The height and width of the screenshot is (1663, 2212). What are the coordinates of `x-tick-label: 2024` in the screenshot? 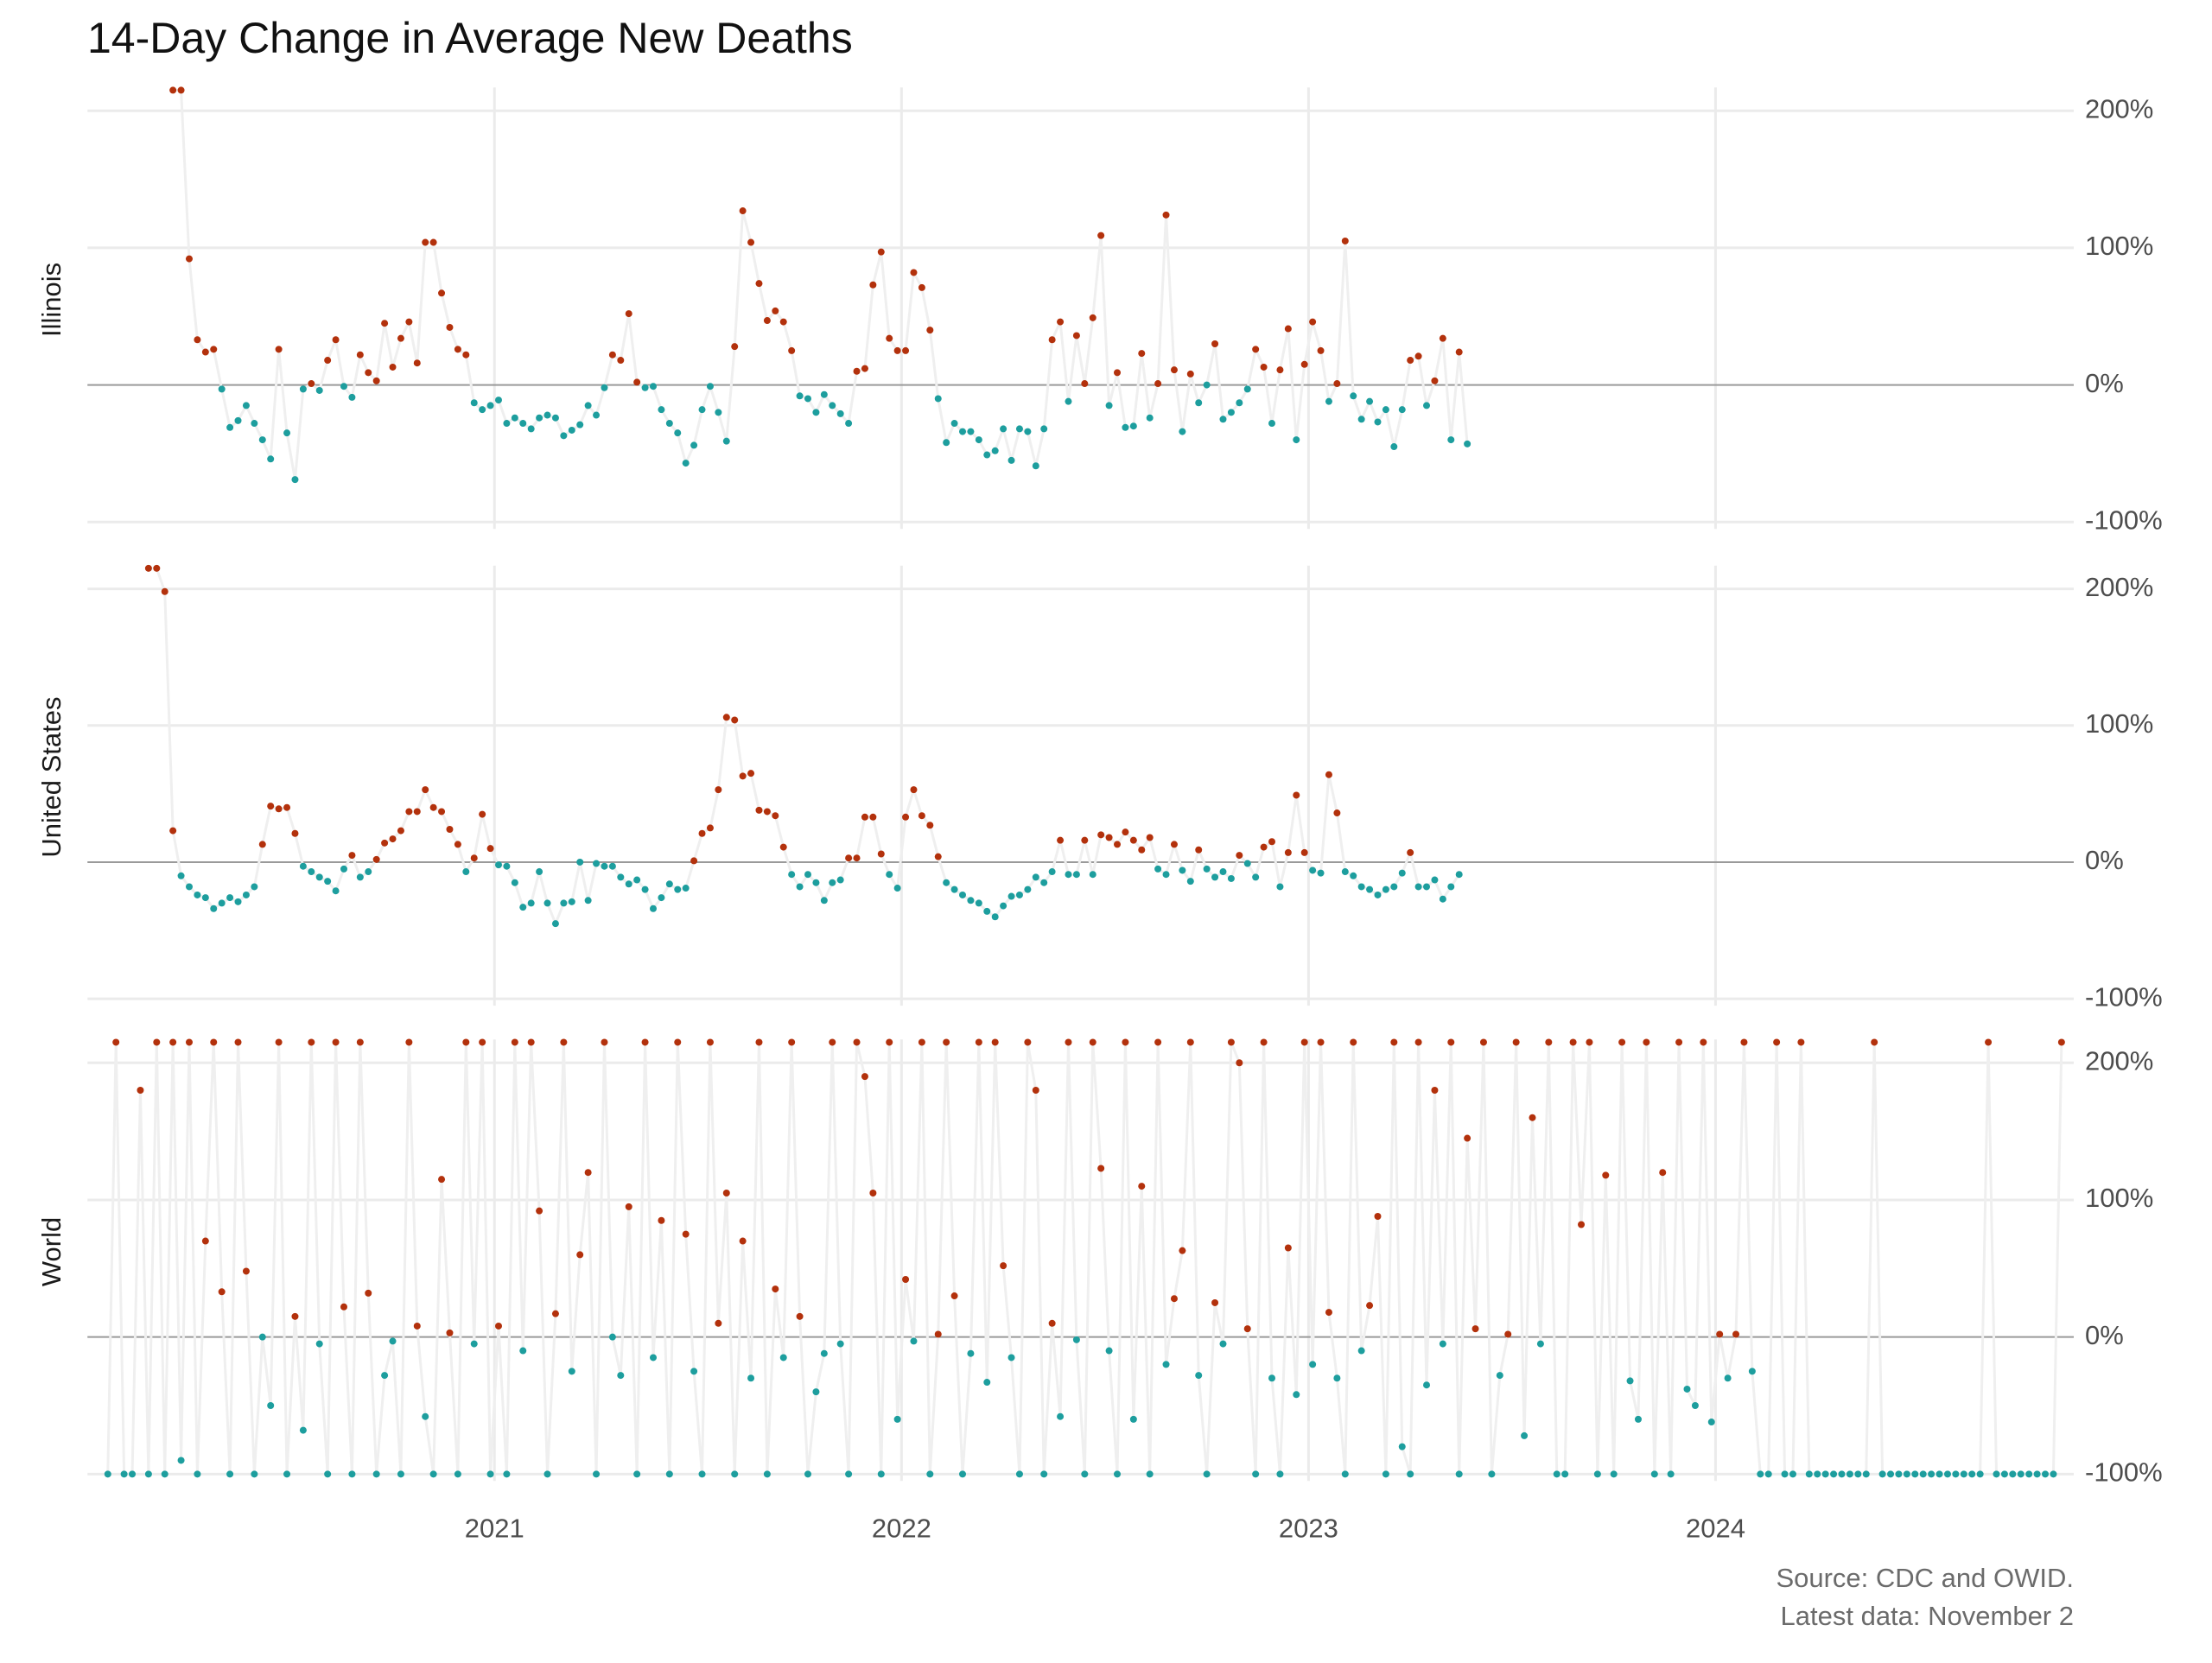 It's located at (1715, 1529).